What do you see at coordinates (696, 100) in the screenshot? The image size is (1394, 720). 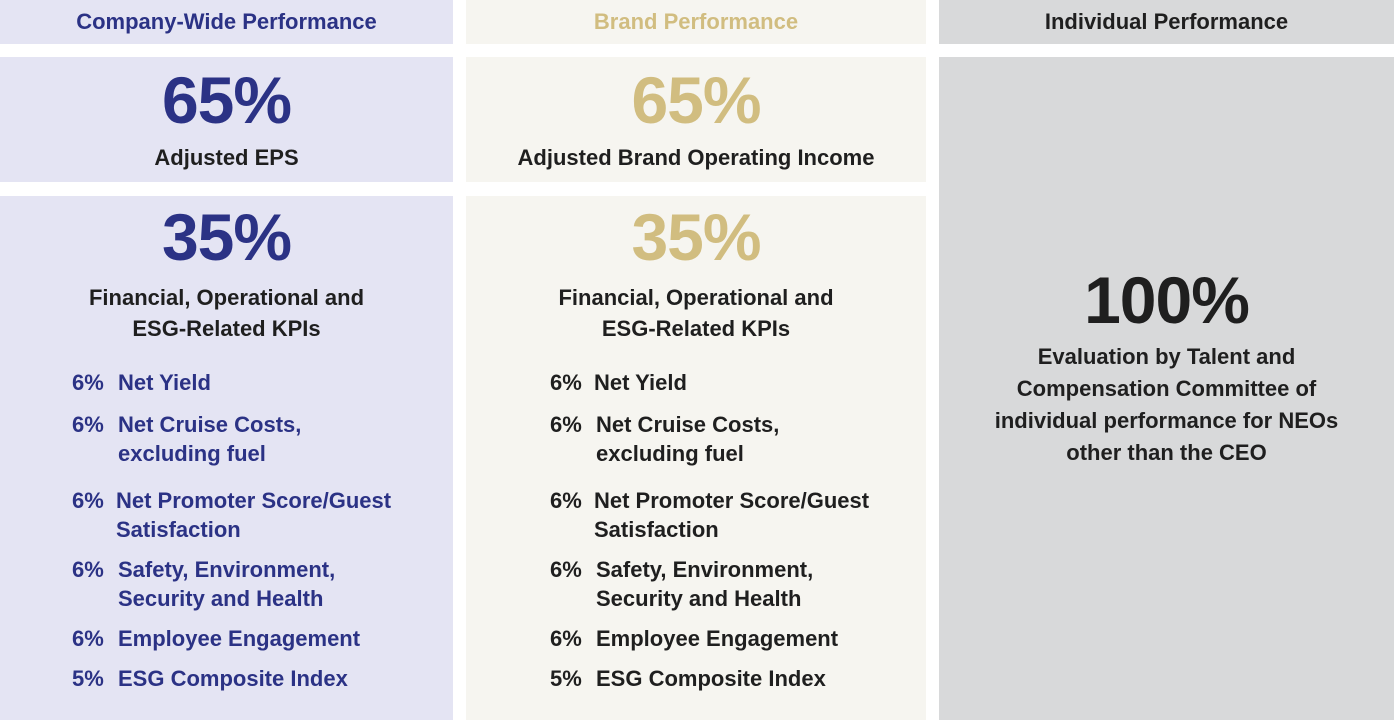 I see `brand-primary-pct: 65%` at bounding box center [696, 100].